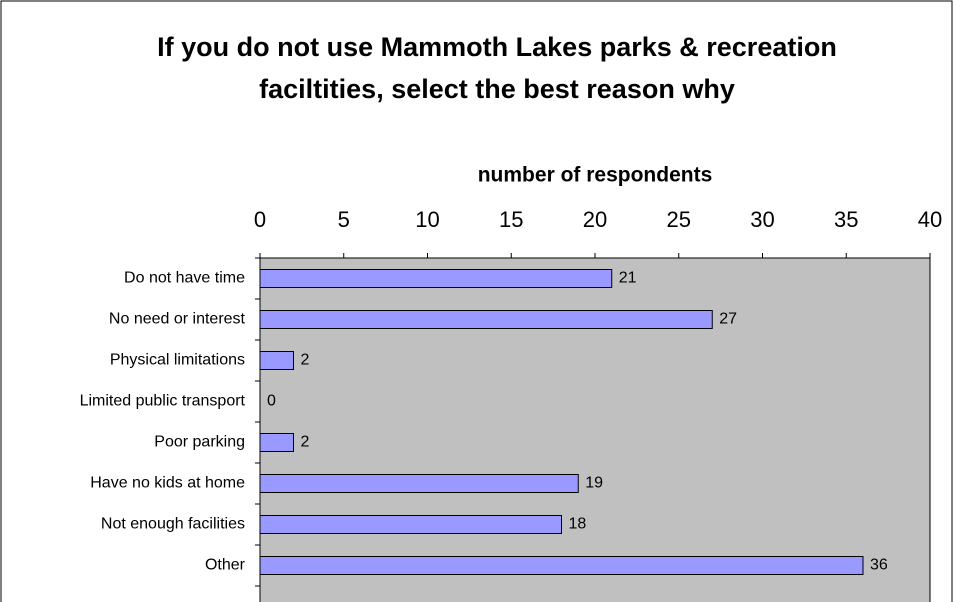 The height and width of the screenshot is (602, 954). What do you see at coordinates (344, 219) in the screenshot?
I see `x-tick-label: 5` at bounding box center [344, 219].